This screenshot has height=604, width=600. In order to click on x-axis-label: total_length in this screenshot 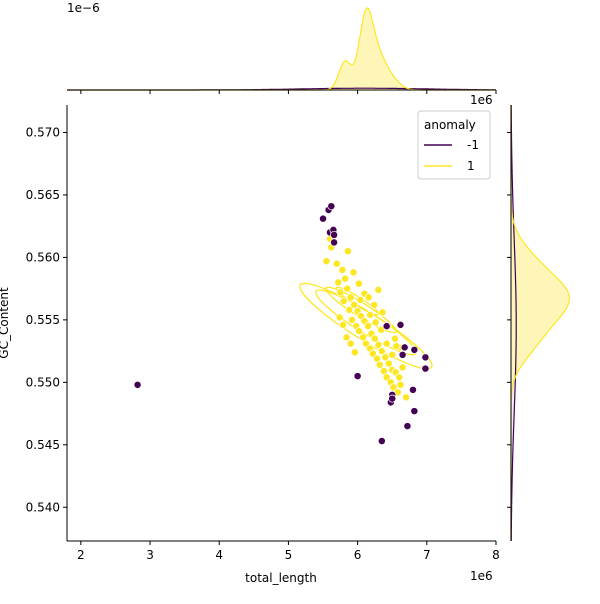, I will do `click(281, 578)`.